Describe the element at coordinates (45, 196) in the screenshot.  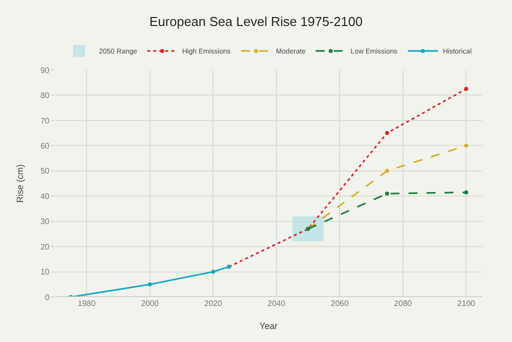
I see `y-tick-label: 40` at that location.